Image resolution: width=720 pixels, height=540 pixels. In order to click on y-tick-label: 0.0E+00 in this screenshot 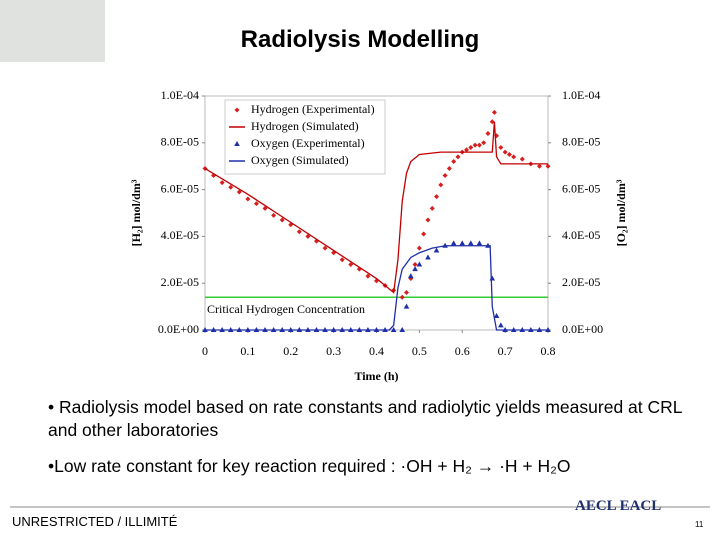, I will do `click(178, 329)`.